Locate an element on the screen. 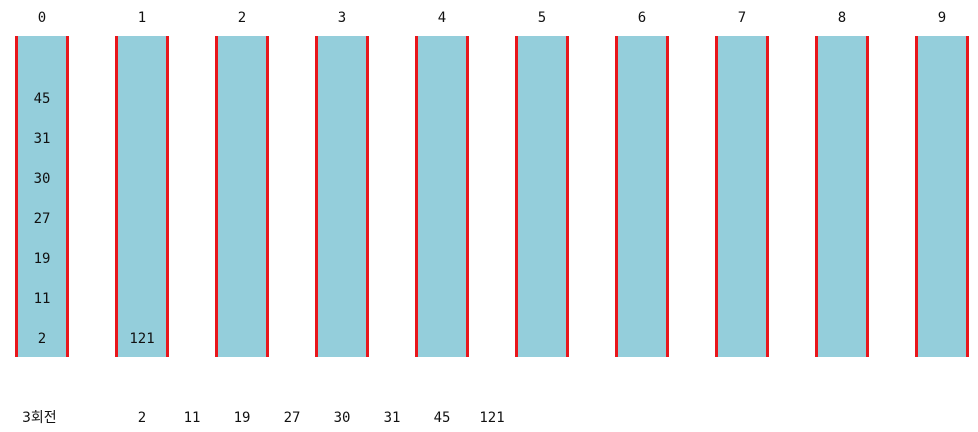 The image size is (978, 432). bucket-label-6: 6 is located at coordinates (642, 18).